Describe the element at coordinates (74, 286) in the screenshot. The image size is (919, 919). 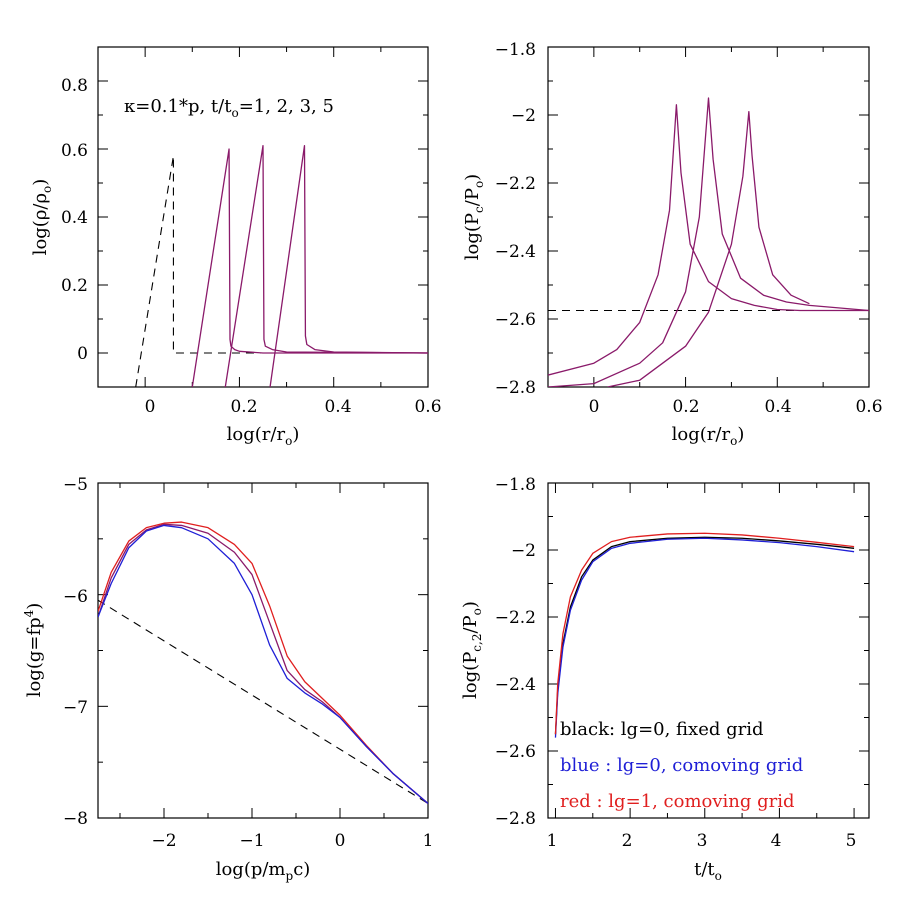
I see `y-tick-label: 0.2` at that location.